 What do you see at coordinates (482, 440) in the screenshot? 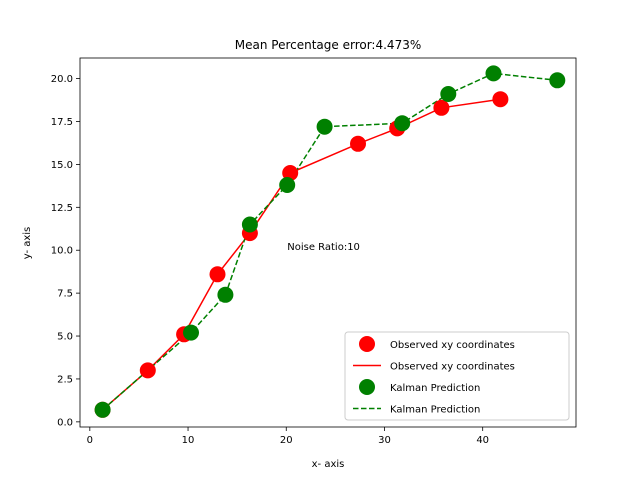
I see `x-tick-label: 40` at bounding box center [482, 440].